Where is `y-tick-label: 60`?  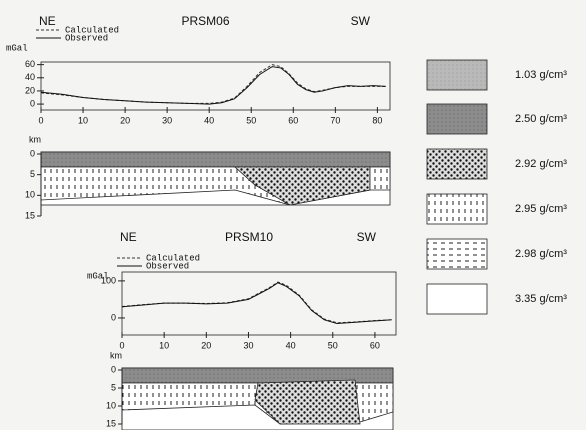 y-tick-label: 60 is located at coordinates (30, 64).